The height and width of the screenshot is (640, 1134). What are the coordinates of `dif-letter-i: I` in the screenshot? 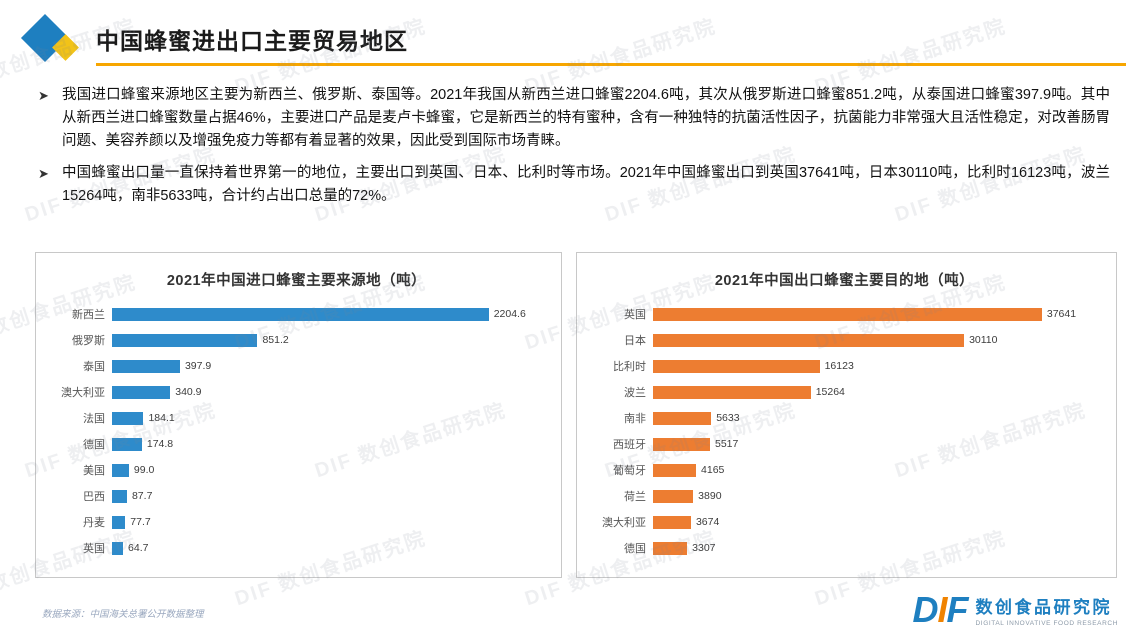 It's located at (942, 609).